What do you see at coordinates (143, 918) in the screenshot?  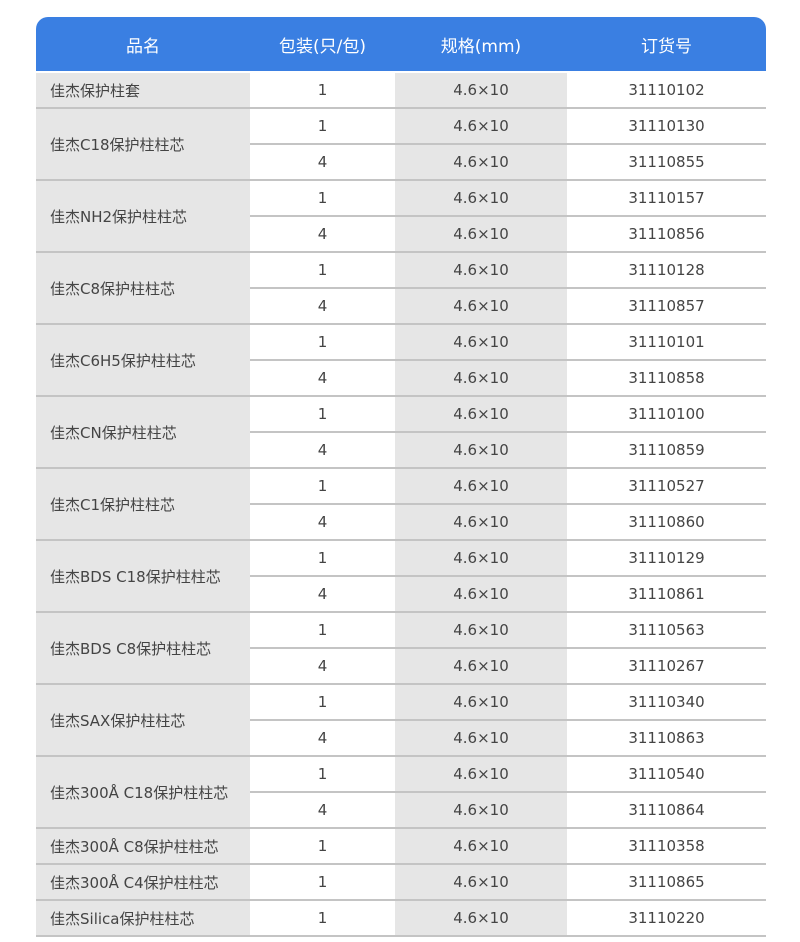 I see `product-name: 佳杰Silica保护柱柱芯` at bounding box center [143, 918].